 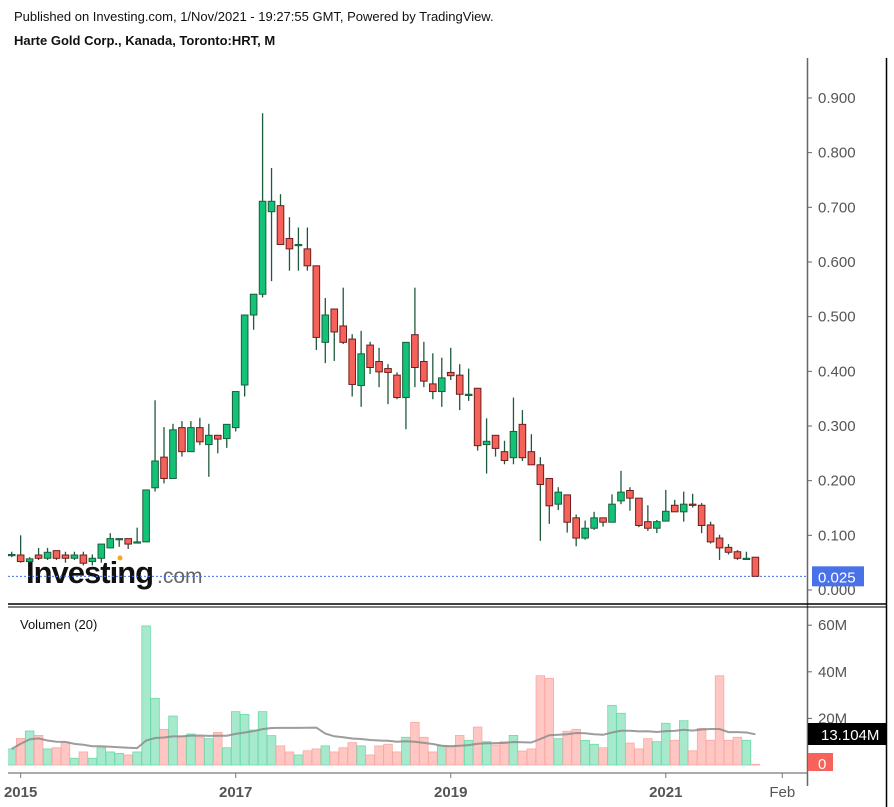 What do you see at coordinates (782, 792) in the screenshot?
I see `time-tick-label: Feb` at bounding box center [782, 792].